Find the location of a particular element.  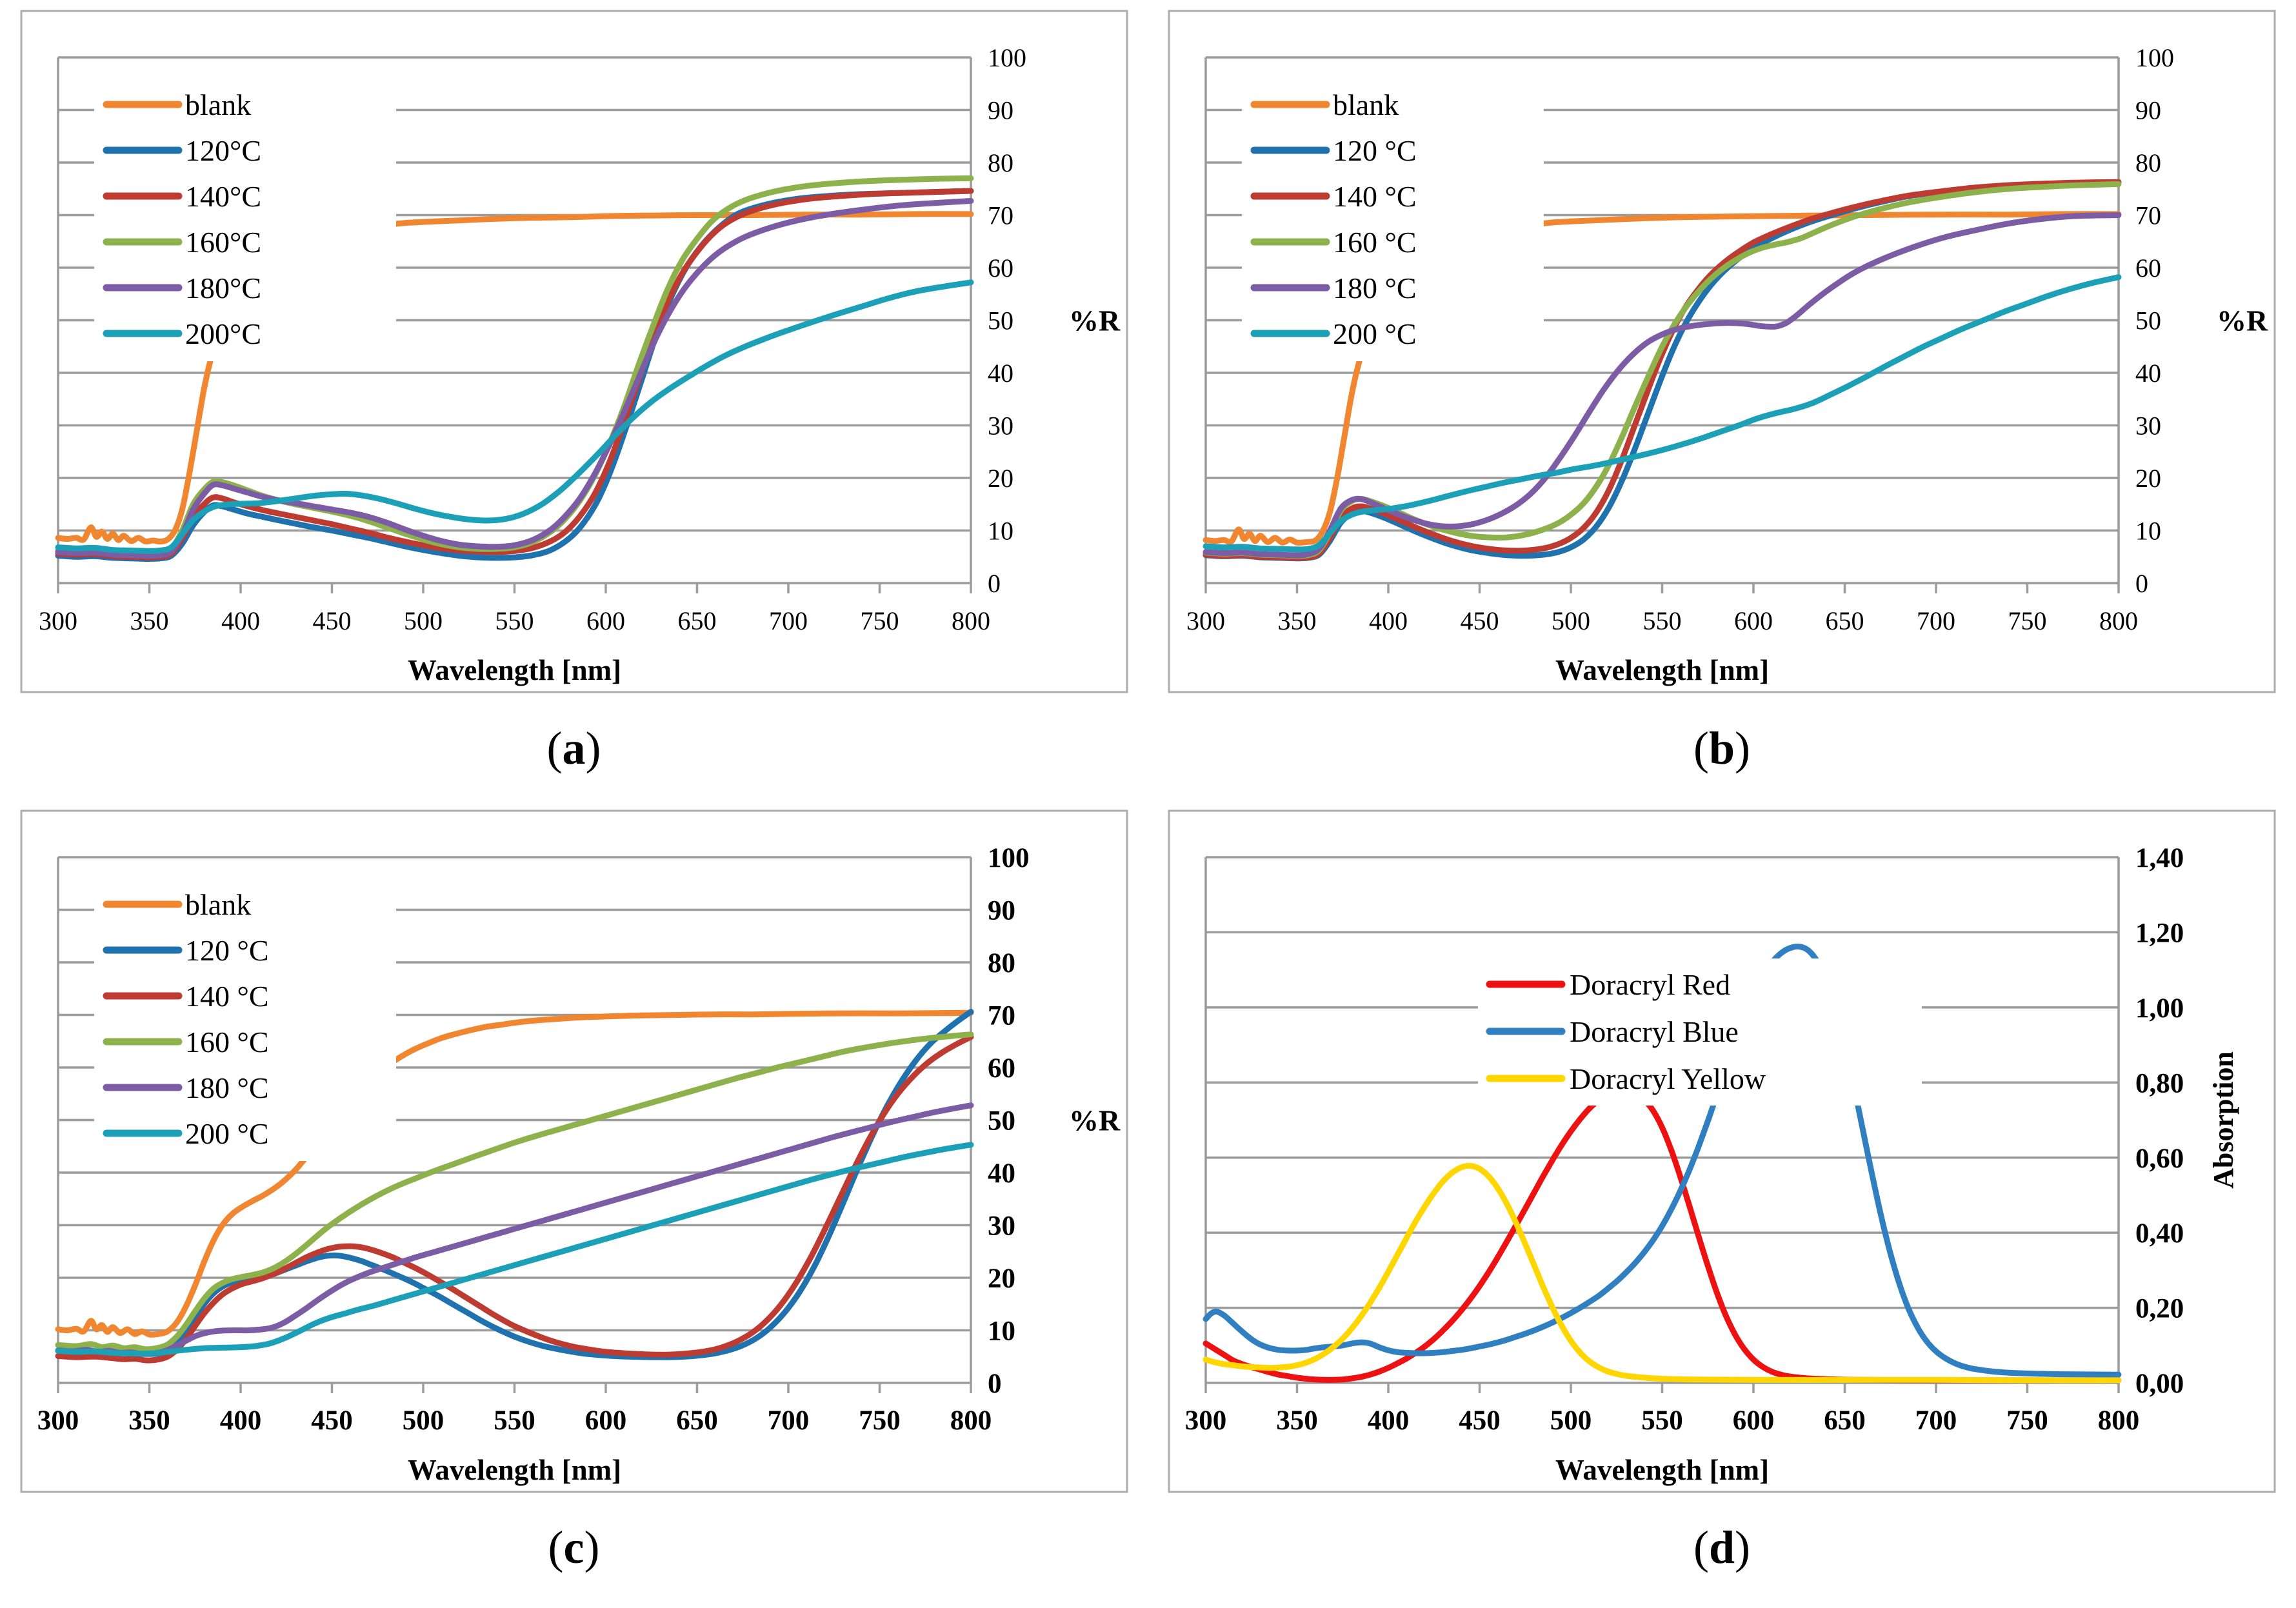

caption-d-letter: d is located at coordinates (1721, 1547).